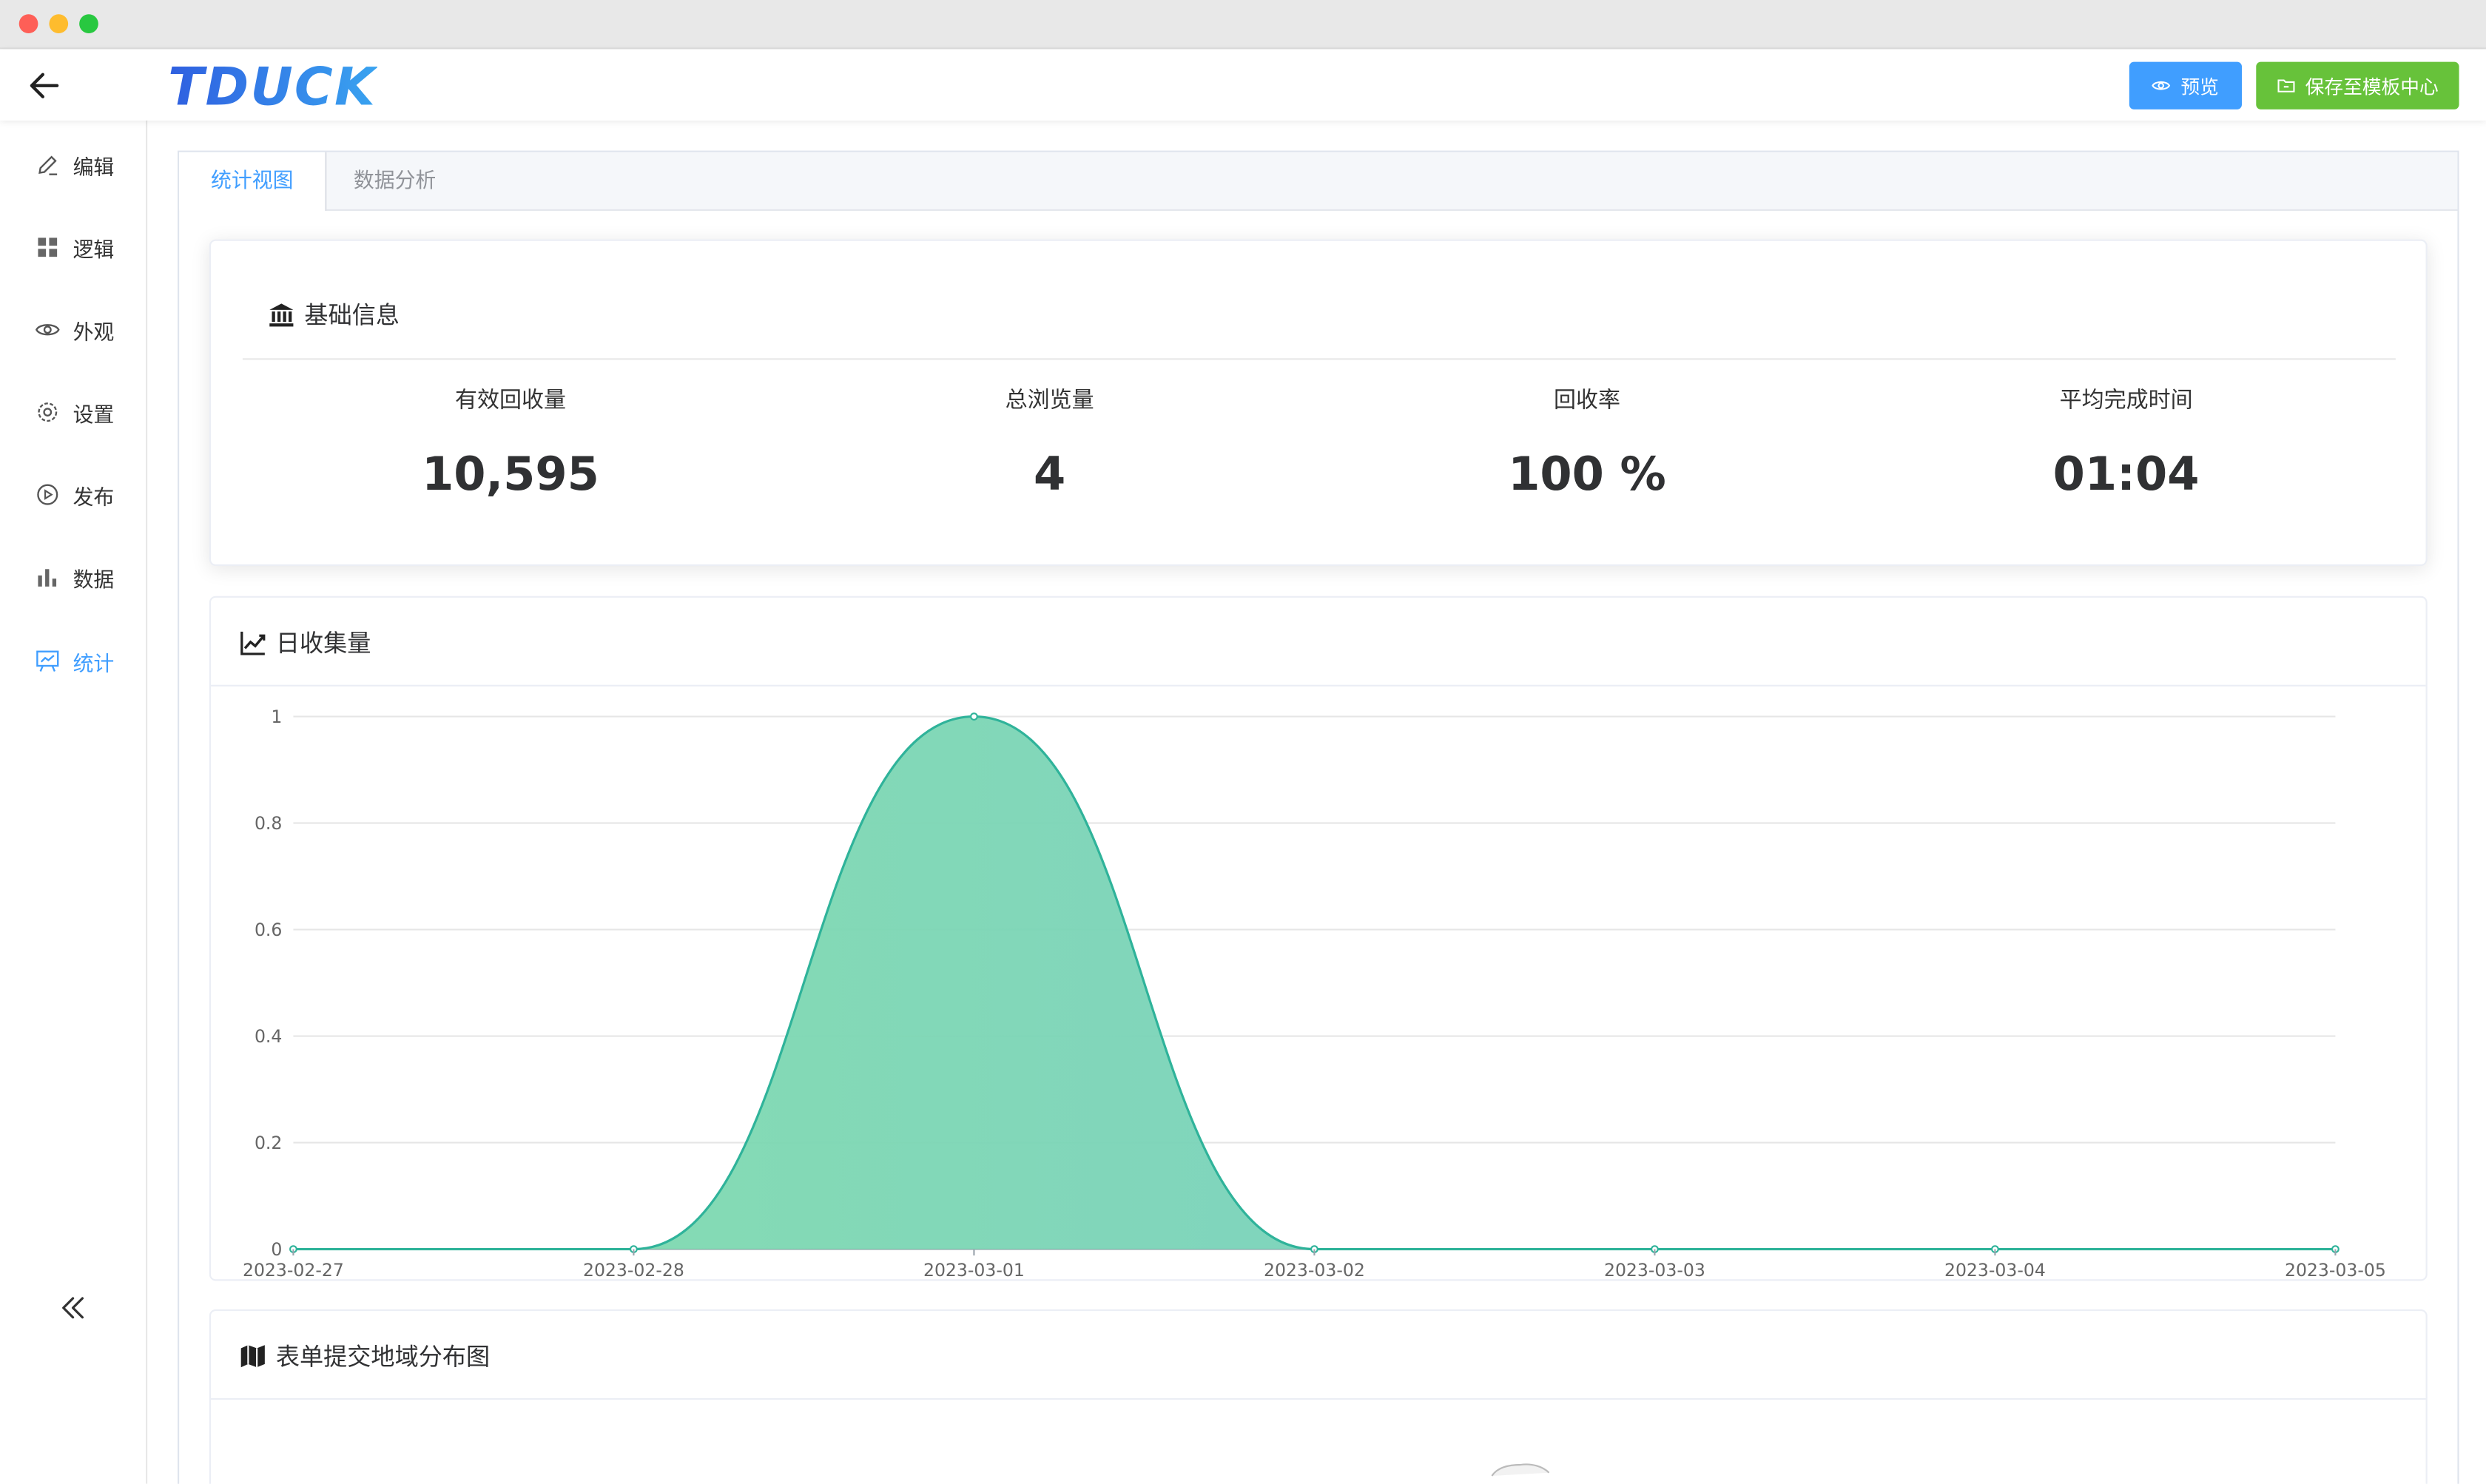  I want to click on basic-info-title: 基础信息, so click(334, 314).